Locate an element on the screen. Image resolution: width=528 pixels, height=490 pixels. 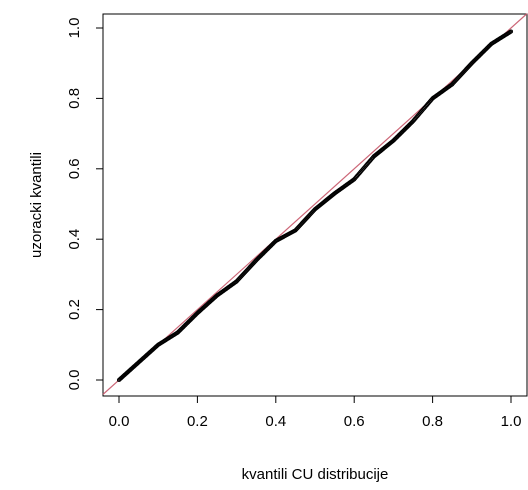
y-tick-label: 0.8 is located at coordinates (74, 98).